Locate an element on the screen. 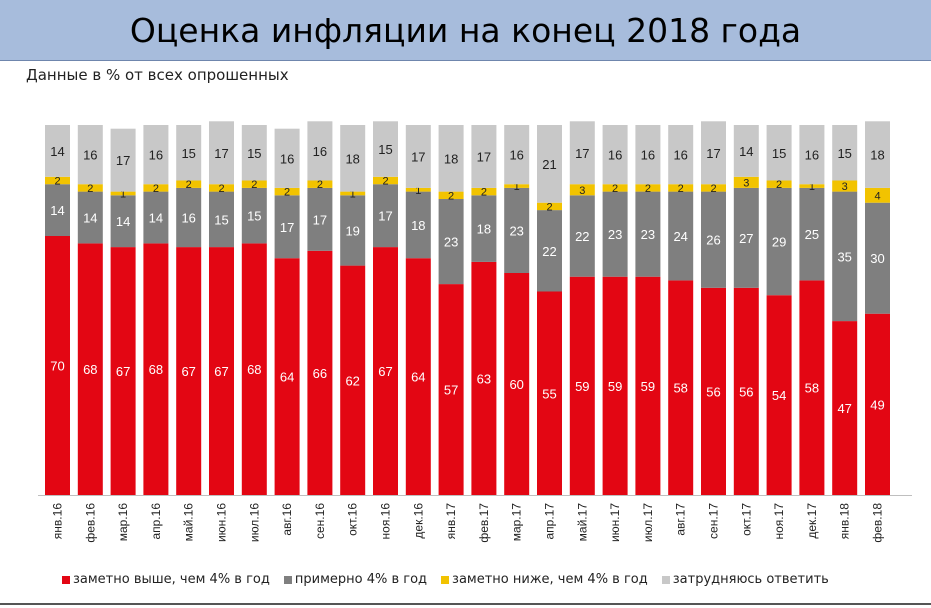 The width and height of the screenshot is (931, 608). data-label: 55 is located at coordinates (549, 393).